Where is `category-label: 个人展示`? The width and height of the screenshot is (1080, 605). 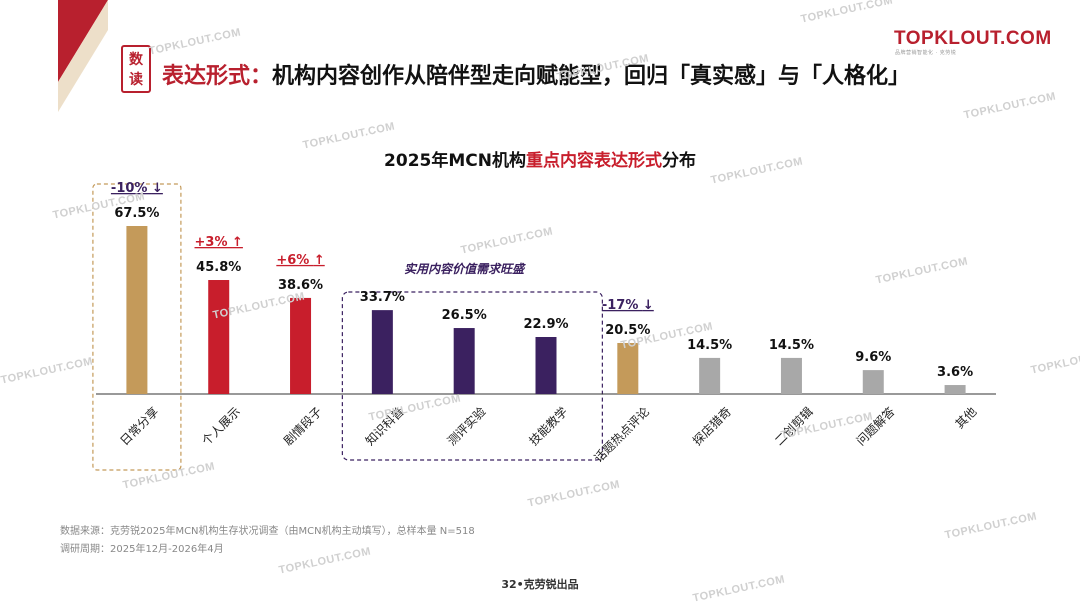 category-label: 个人展示 is located at coordinates (221, 426).